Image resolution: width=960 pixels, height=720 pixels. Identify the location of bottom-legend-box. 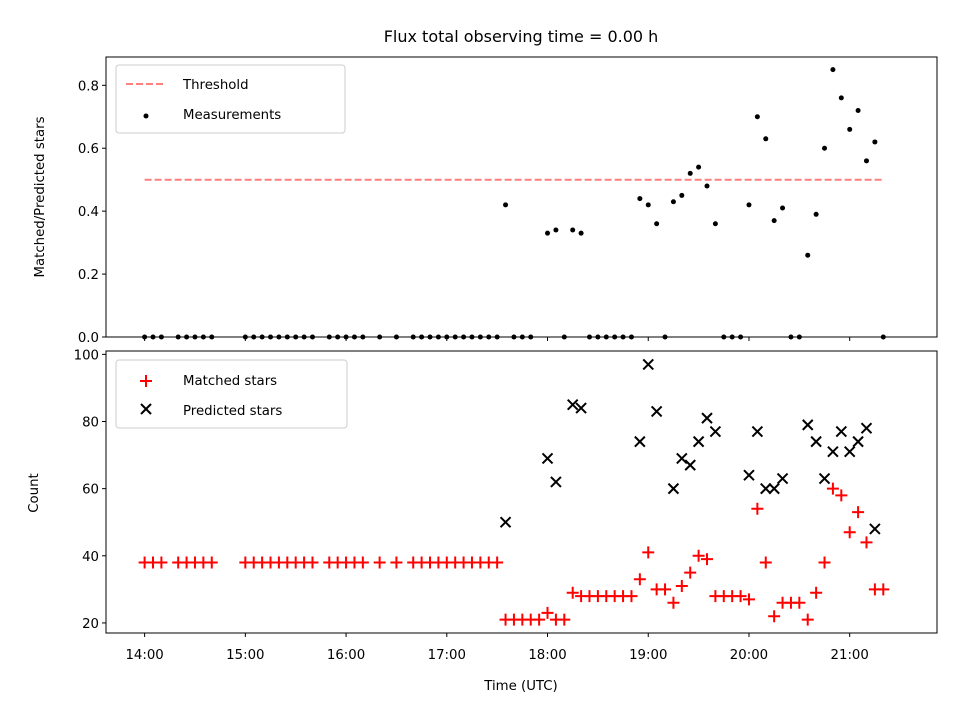
(231, 394).